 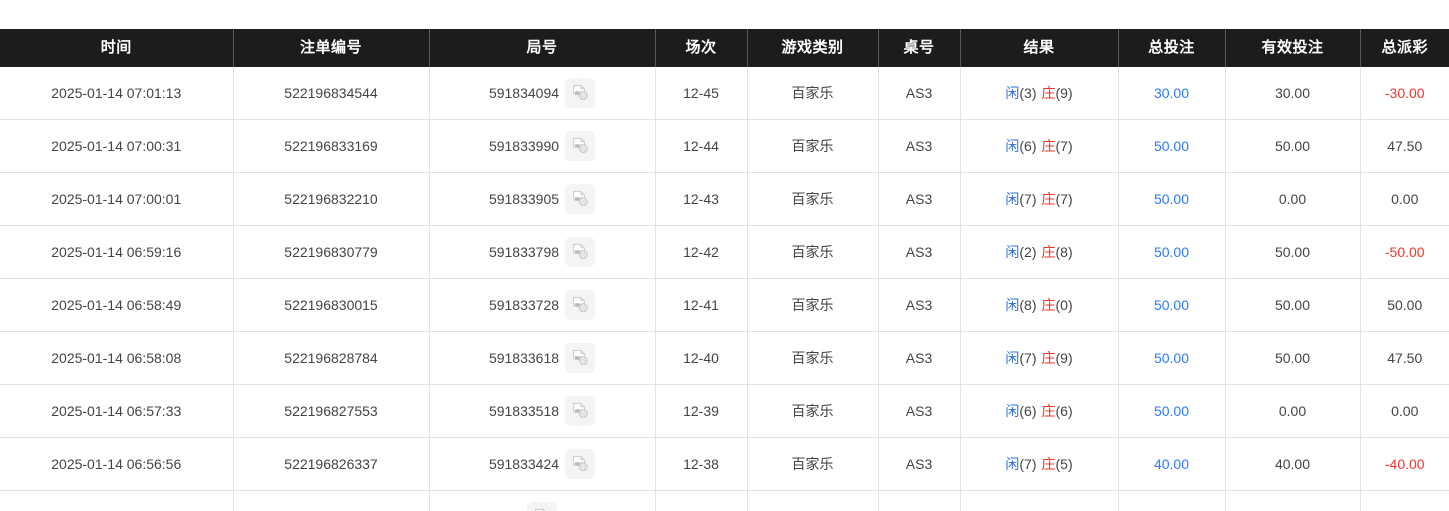 I want to click on payout-amount: -50.00, so click(x=1404, y=252).